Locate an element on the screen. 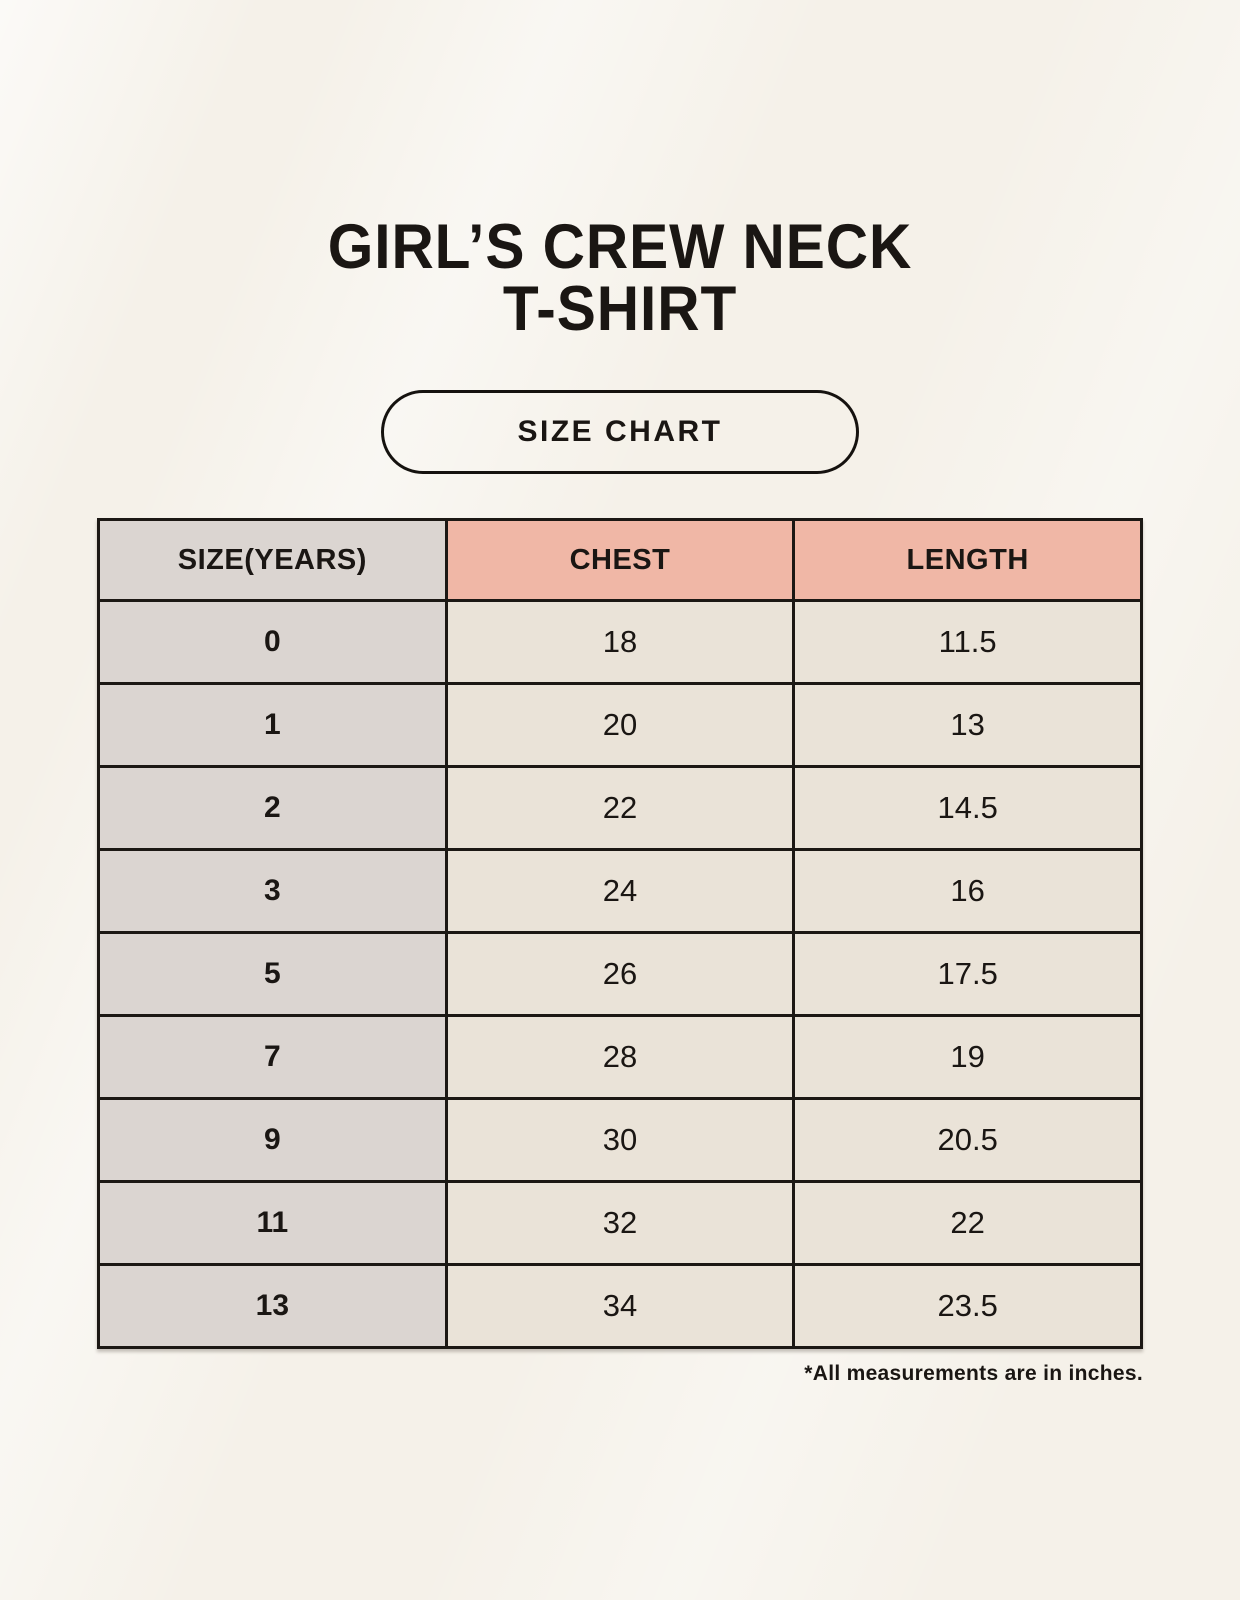 The height and width of the screenshot is (1600, 1240). chest-cell: 28 is located at coordinates (620, 1057).